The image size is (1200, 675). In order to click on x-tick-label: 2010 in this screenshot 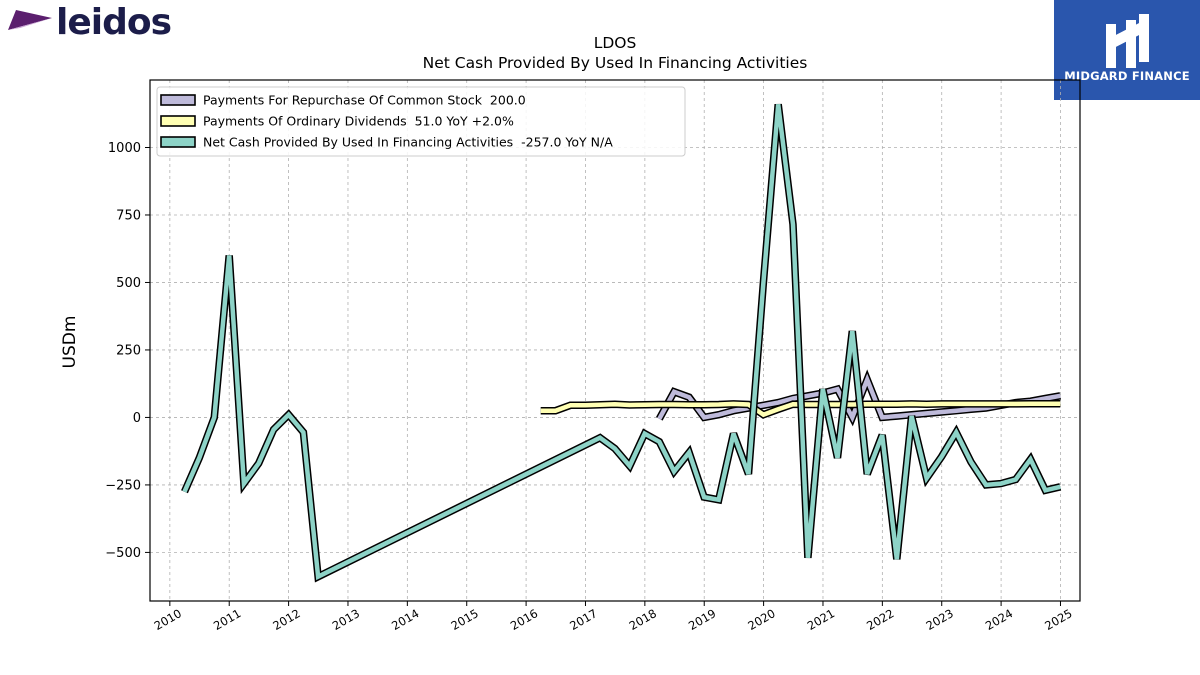, I will do `click(168, 619)`.